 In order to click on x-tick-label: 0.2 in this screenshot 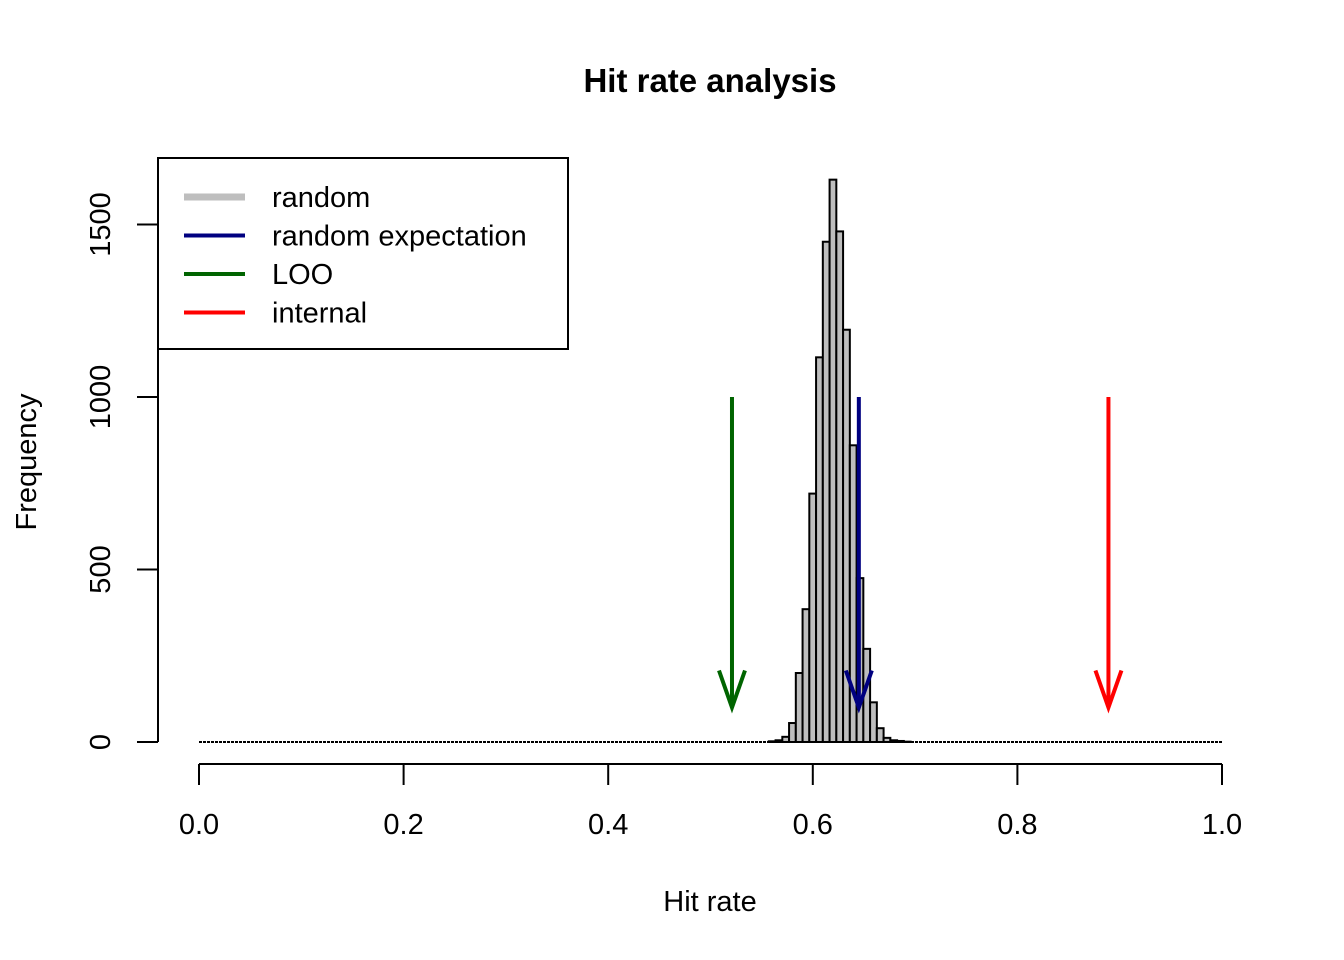, I will do `click(403, 825)`.